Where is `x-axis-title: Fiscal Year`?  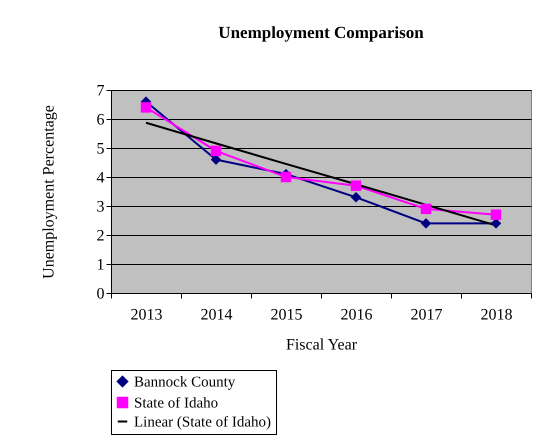 x-axis-title: Fiscal Year is located at coordinates (322, 345).